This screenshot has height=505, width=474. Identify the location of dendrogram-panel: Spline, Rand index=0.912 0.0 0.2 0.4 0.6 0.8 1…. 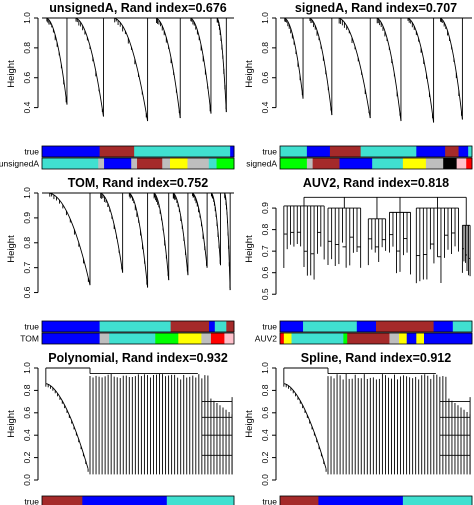
(358, 428).